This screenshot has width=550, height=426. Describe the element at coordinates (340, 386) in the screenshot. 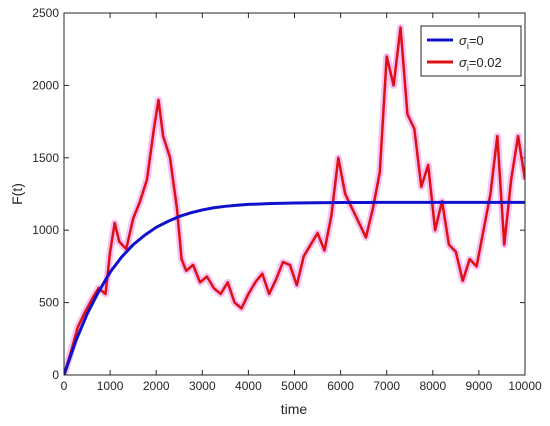

I see `x-tick-label: 6000` at that location.